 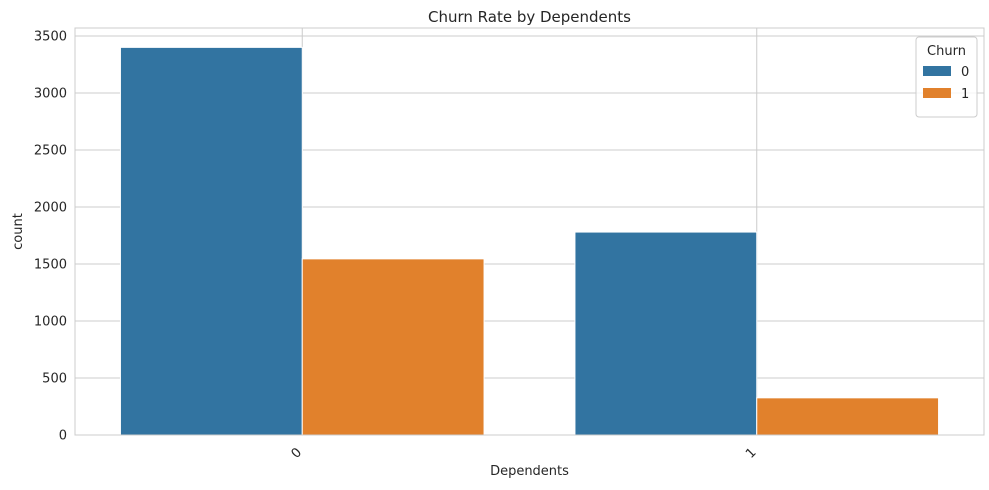 What do you see at coordinates (751, 453) in the screenshot?
I see `x-tick-label: 1` at bounding box center [751, 453].